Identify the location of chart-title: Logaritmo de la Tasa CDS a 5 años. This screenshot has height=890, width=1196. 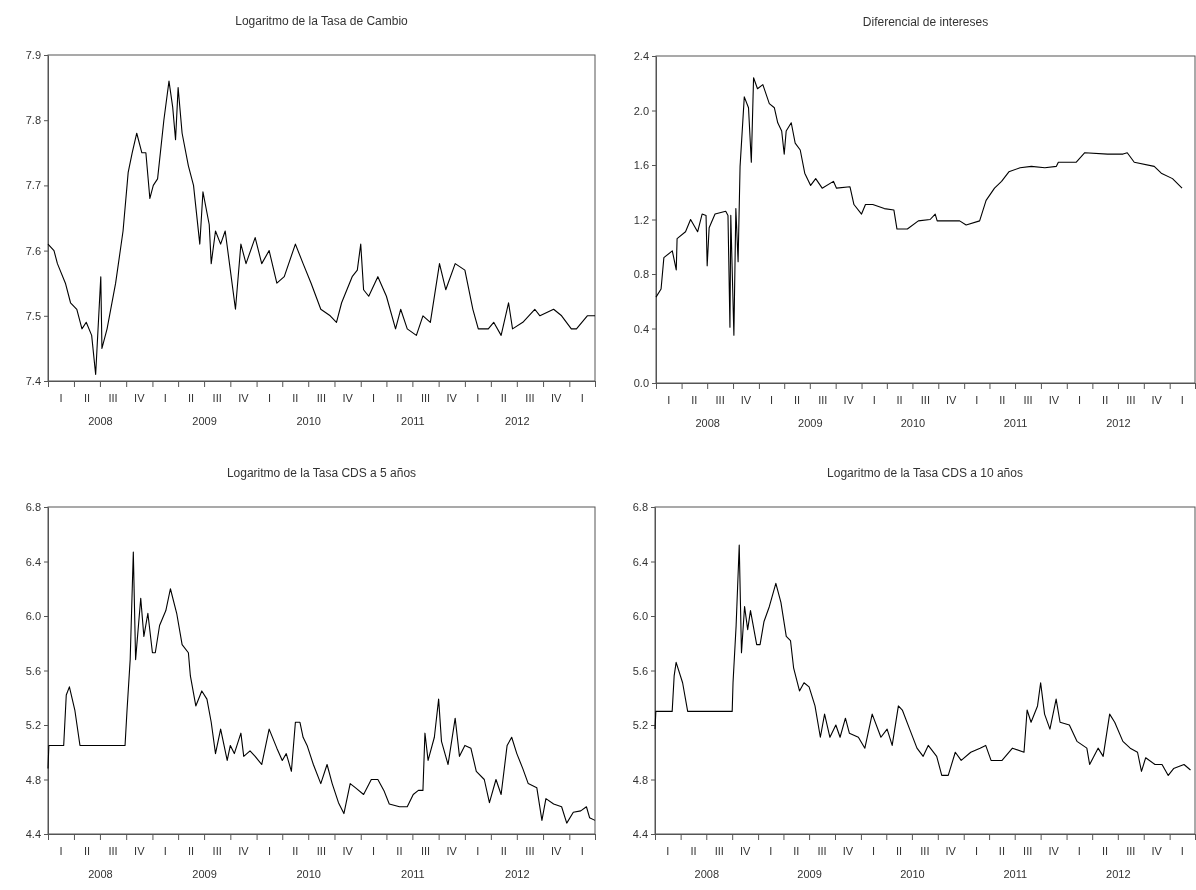
(321, 473).